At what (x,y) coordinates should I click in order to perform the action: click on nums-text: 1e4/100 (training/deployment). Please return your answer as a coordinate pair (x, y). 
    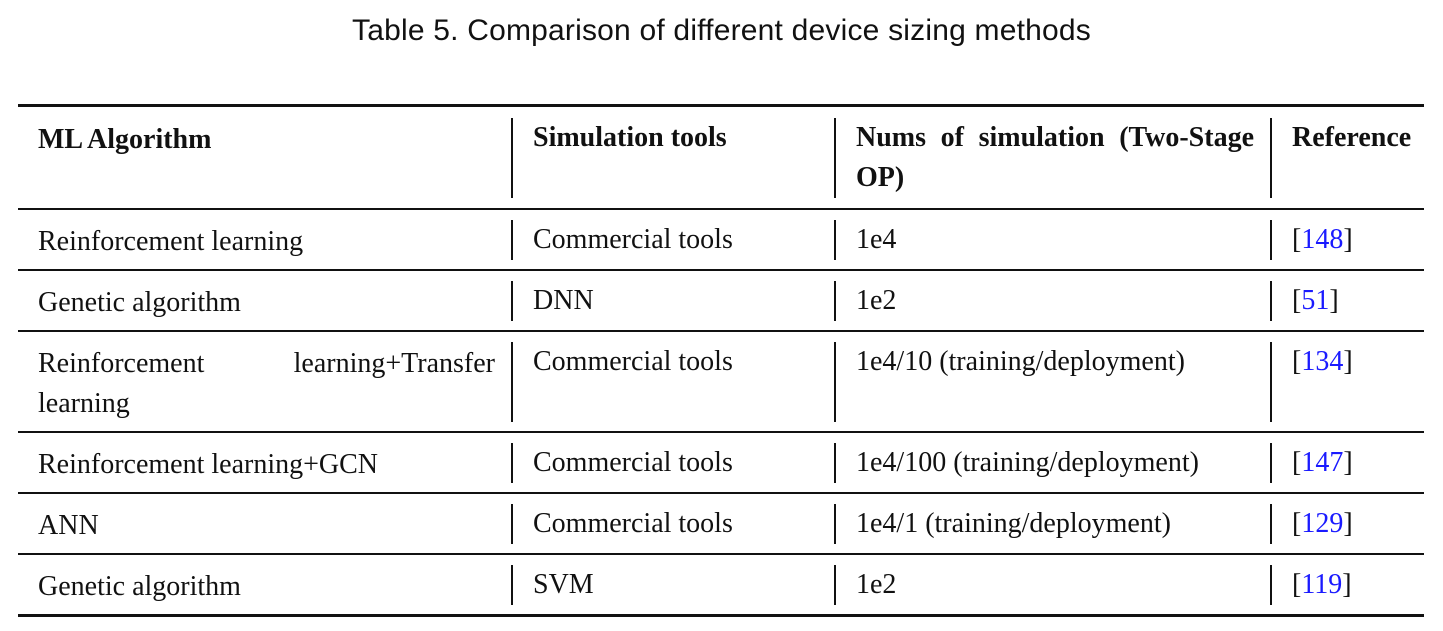
    Looking at the image, I should click on (1052, 463).